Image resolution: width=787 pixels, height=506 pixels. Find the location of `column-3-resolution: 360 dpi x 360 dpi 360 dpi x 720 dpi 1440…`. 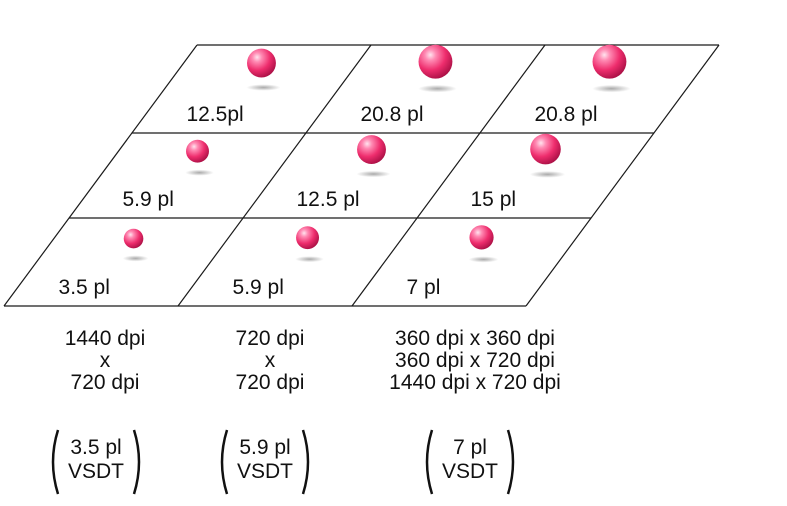

column-3-resolution: 360 dpi x 360 dpi 360 dpi x 720 dpi 1440… is located at coordinates (475, 361).